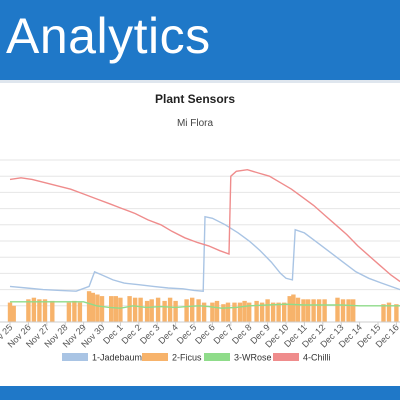 The height and width of the screenshot is (400, 400). I want to click on series-line-3-WRose, so click(205, 305).